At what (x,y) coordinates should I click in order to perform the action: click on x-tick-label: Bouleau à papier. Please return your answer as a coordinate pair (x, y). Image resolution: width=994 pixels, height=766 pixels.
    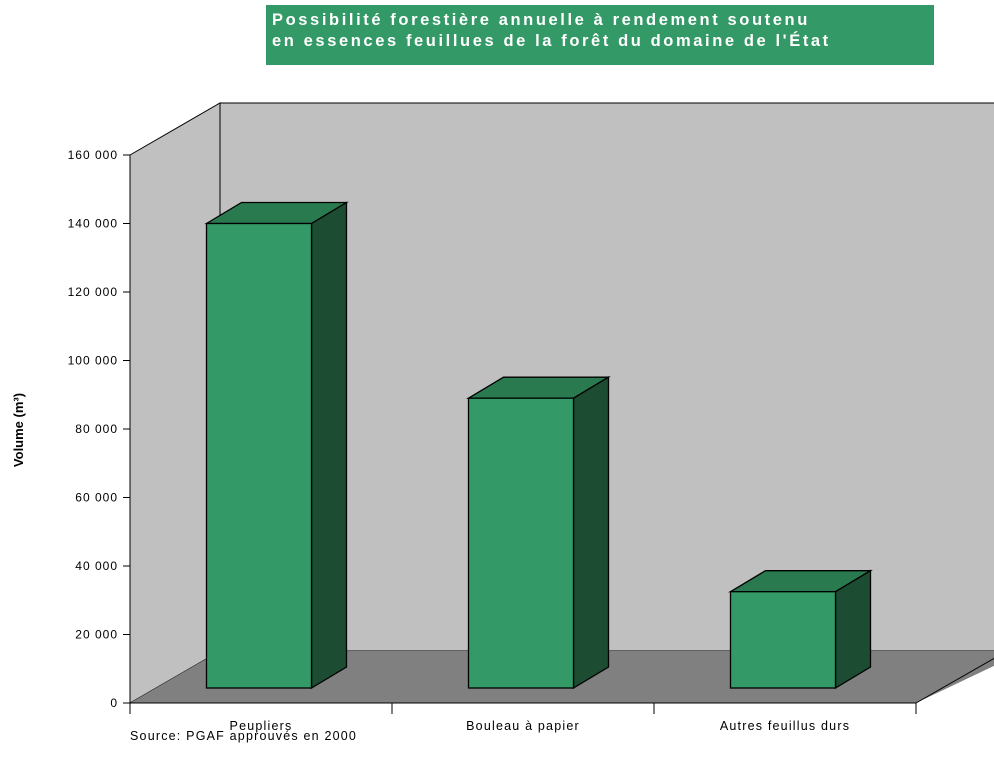
    Looking at the image, I should click on (523, 726).